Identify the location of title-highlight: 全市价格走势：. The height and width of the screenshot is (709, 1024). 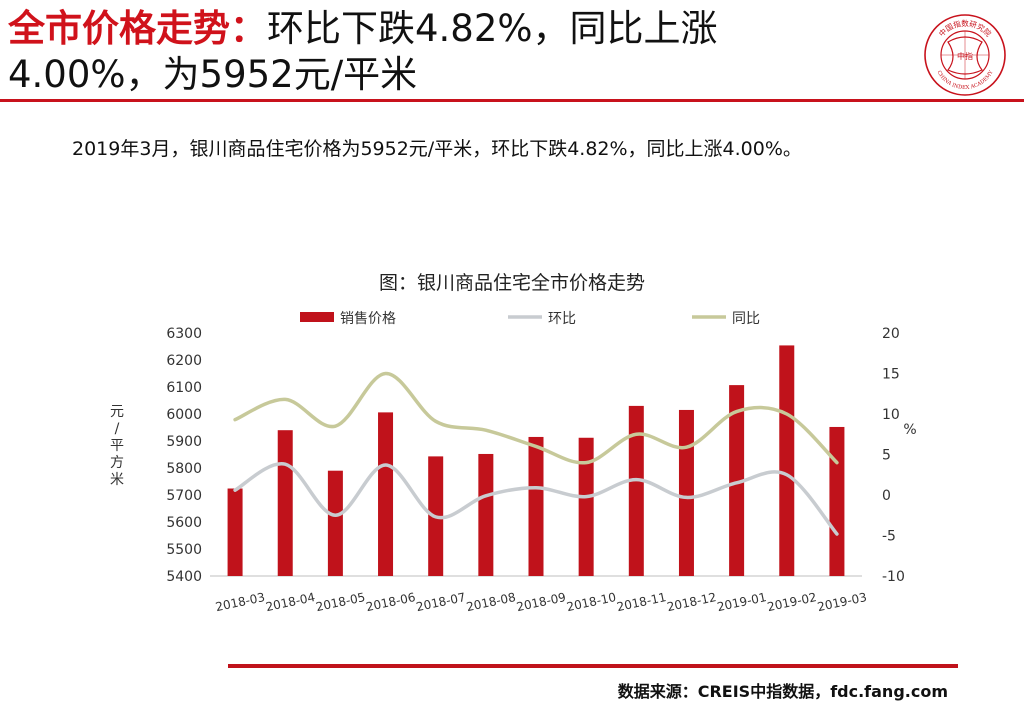
(137, 28).